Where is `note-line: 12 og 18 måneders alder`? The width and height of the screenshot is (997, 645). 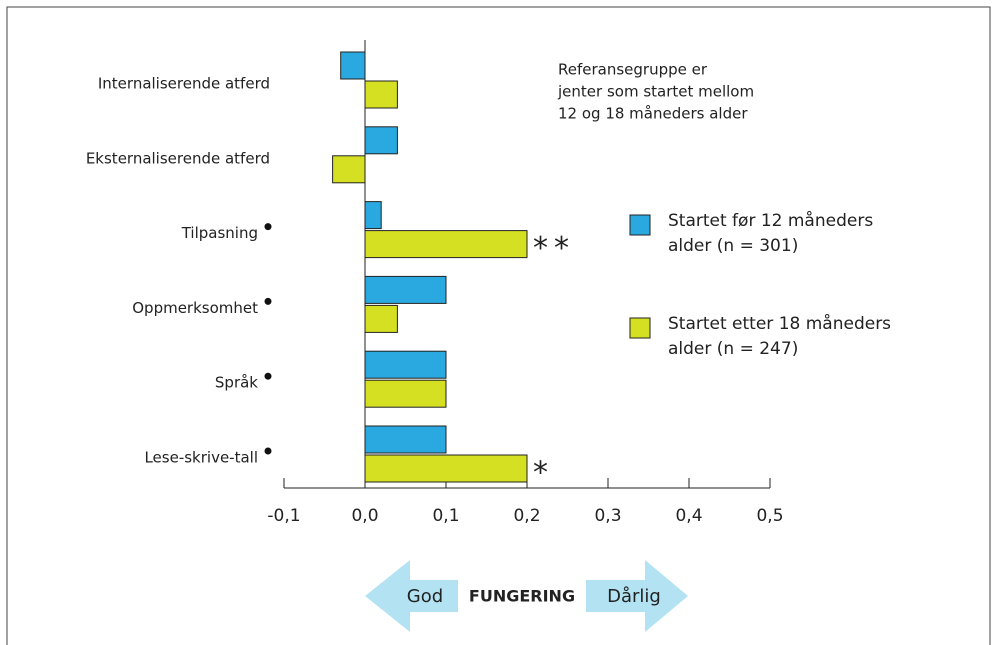
note-line: 12 og 18 måneders alder is located at coordinates (653, 114).